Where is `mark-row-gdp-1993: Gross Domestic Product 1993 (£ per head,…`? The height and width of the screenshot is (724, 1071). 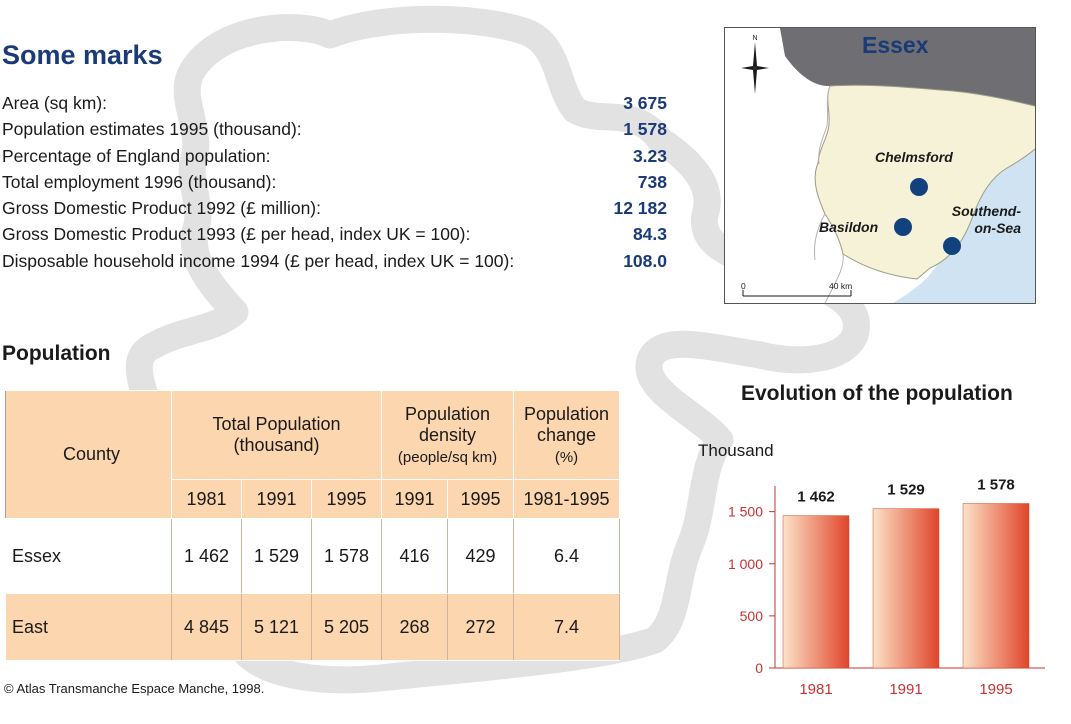
mark-row-gdp-1993: Gross Domestic Product 1993 (£ per head,… is located at coordinates (334, 234).